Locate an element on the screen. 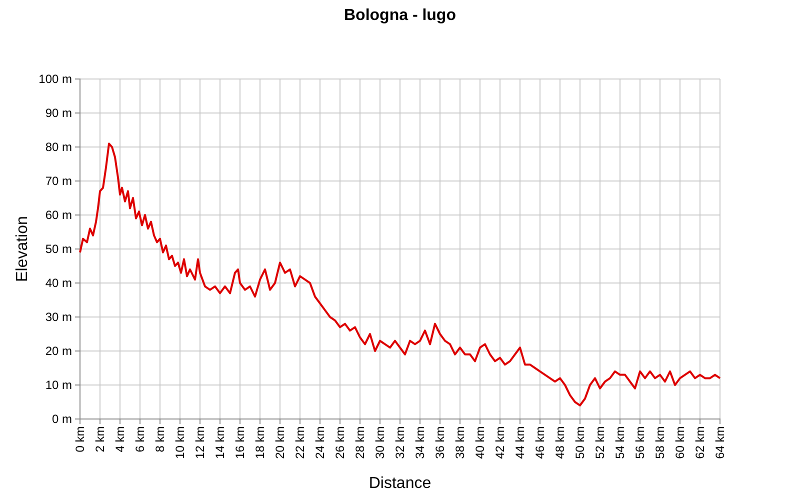  y-tick-label: 70 m is located at coordinates (58, 181).